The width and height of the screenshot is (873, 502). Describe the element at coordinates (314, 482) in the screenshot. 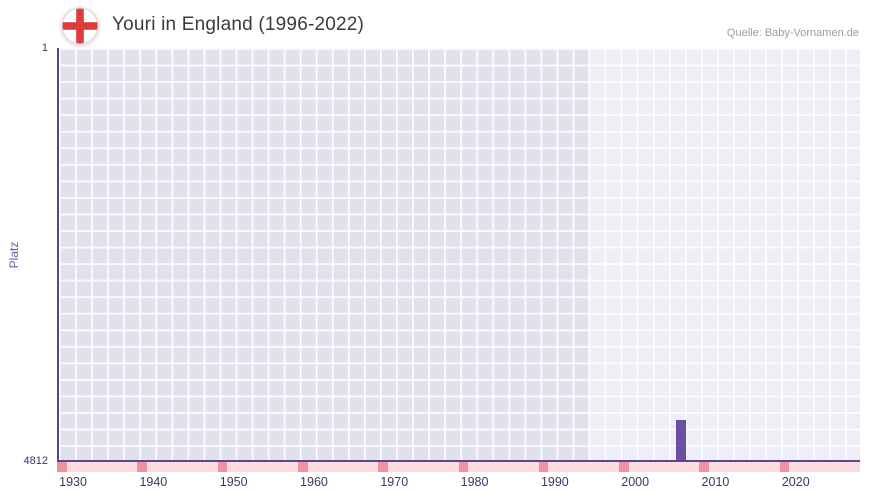

I see `x-tick-1960: 1960` at that location.